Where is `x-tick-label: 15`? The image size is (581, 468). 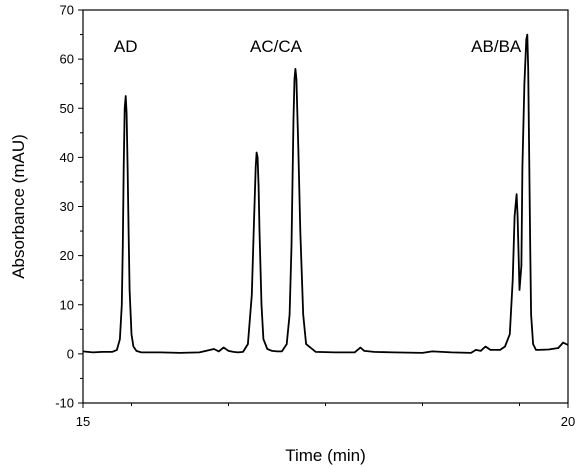 x-tick-label: 15 is located at coordinates (83, 421).